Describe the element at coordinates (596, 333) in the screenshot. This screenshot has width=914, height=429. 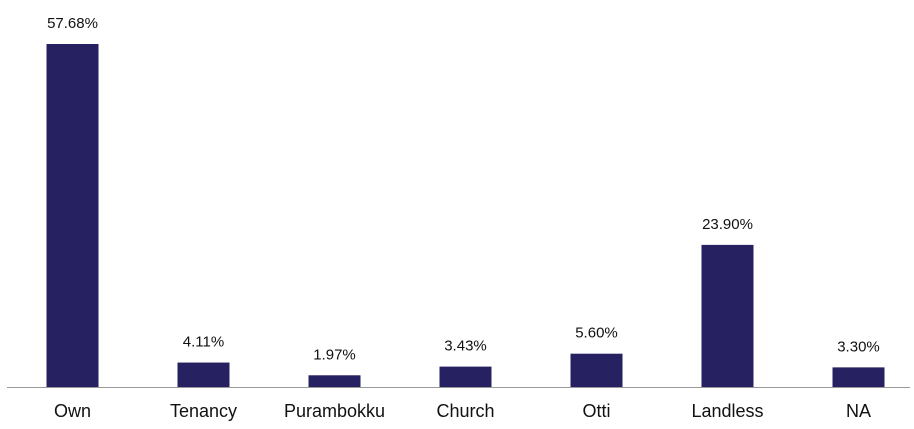
I see `value-label: 5.60%` at that location.